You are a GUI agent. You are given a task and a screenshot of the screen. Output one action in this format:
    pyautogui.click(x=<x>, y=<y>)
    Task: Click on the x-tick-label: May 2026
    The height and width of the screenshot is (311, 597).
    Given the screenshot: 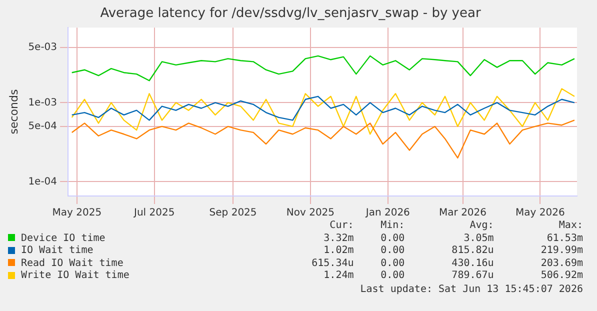 What is the action you would take?
    pyautogui.click(x=540, y=213)
    